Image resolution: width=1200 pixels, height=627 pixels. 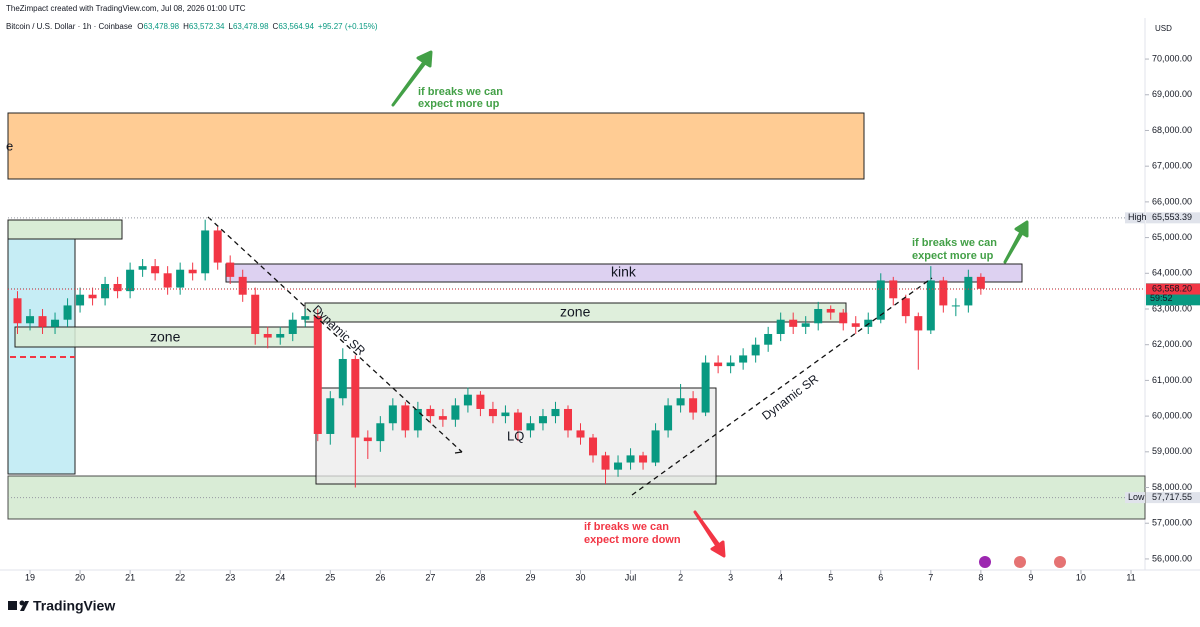 What do you see at coordinates (1172, 415) in the screenshot?
I see `y-tick-label: 60,000.00` at bounding box center [1172, 415].